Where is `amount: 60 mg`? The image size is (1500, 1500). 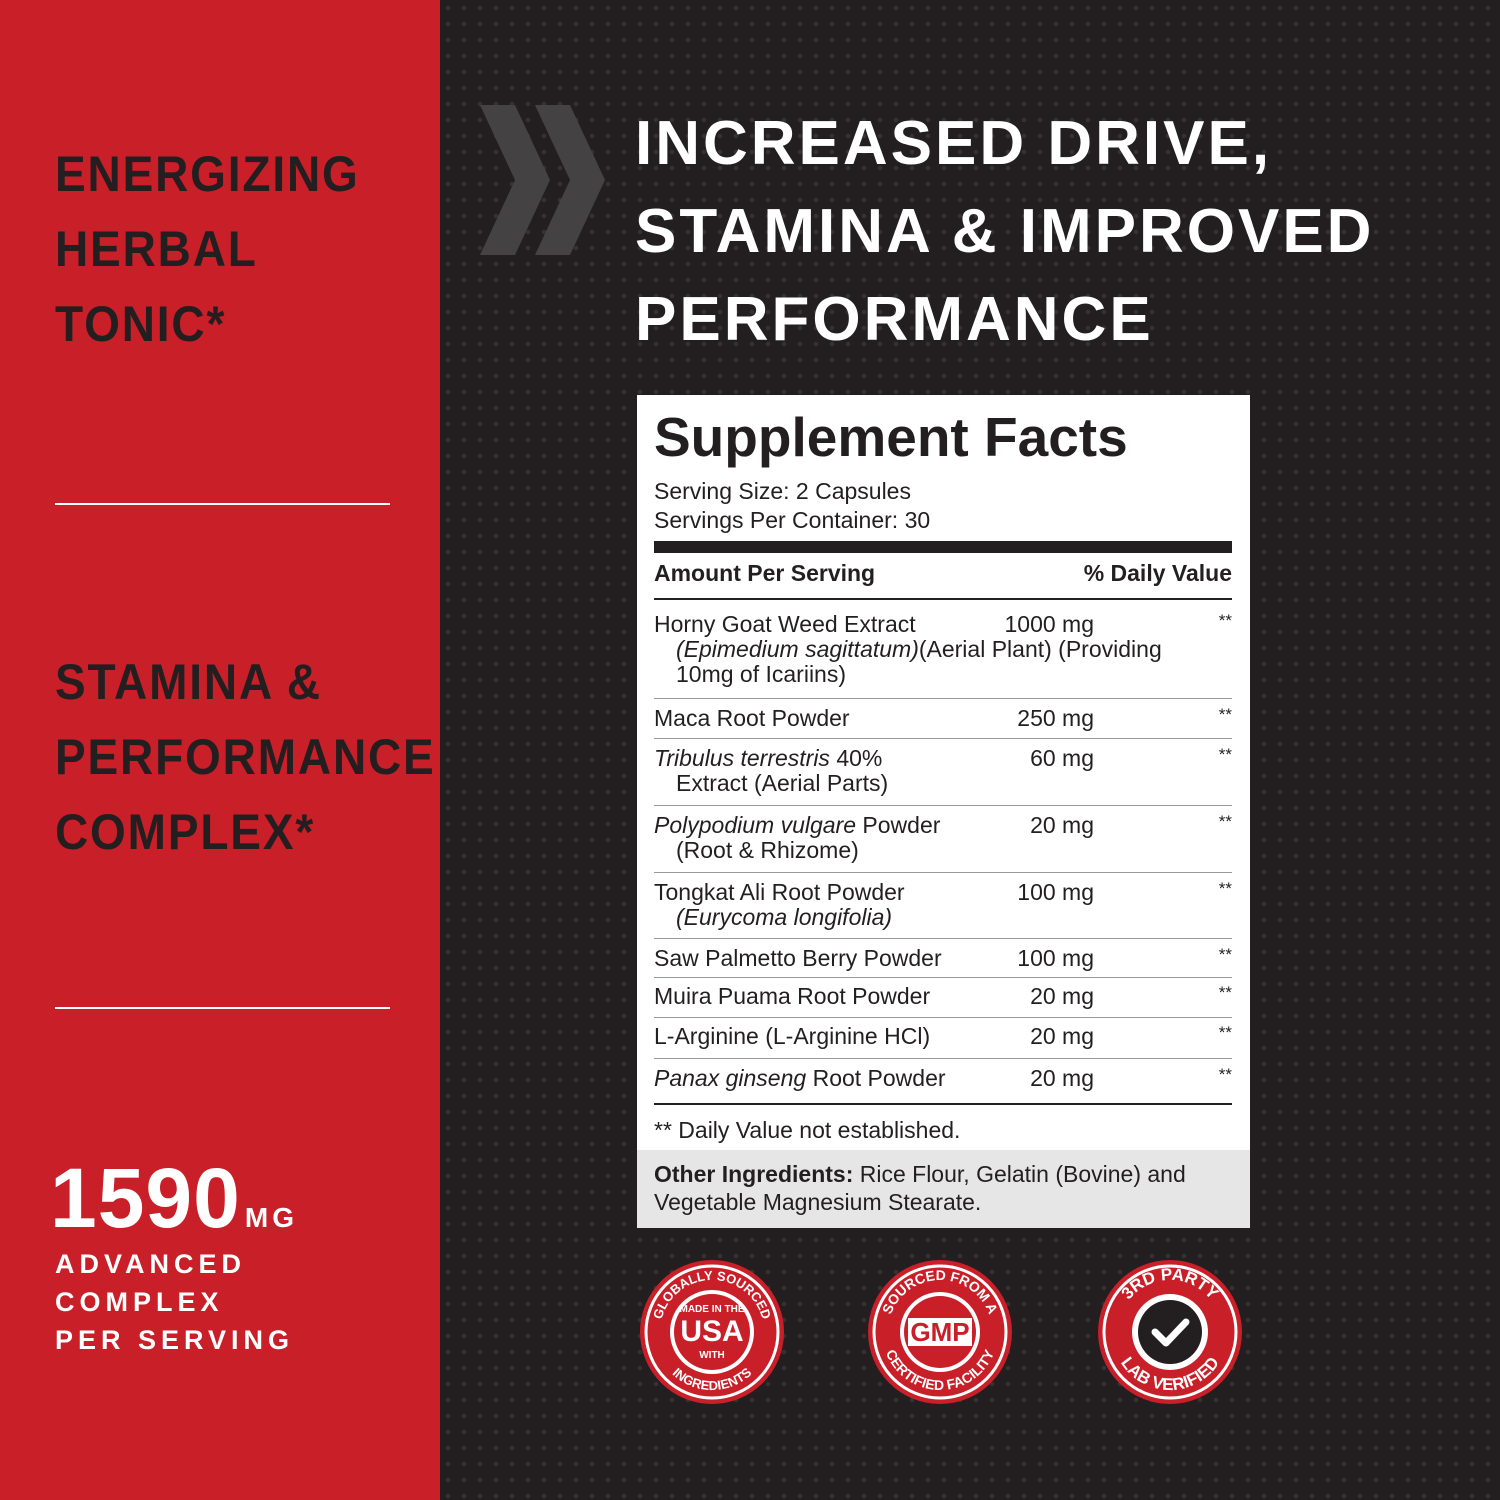
amount: 60 mg is located at coordinates (1062, 758).